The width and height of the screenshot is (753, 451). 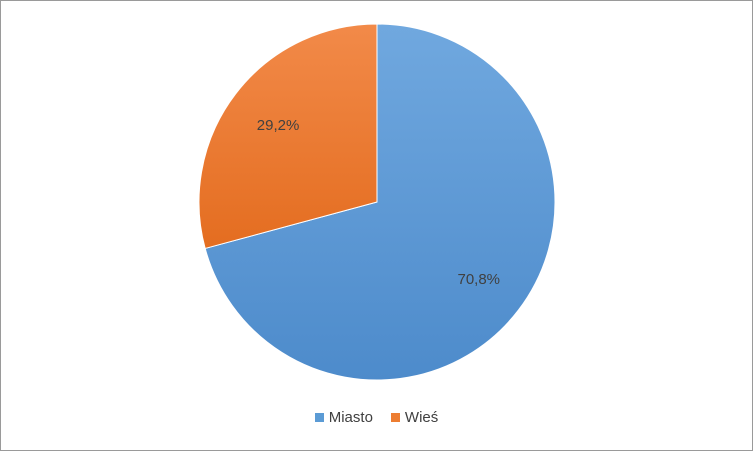 I want to click on legend-item-miasto: Miasto, so click(x=343, y=417).